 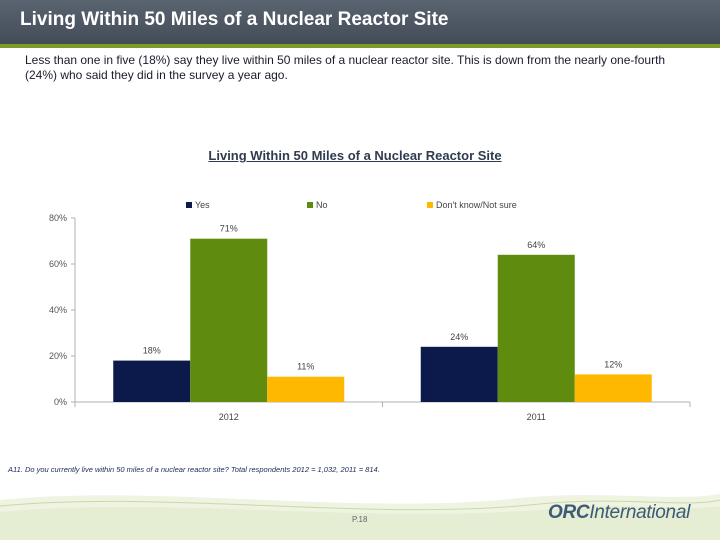 What do you see at coordinates (536, 328) in the screenshot?
I see `bar-no-2011` at bounding box center [536, 328].